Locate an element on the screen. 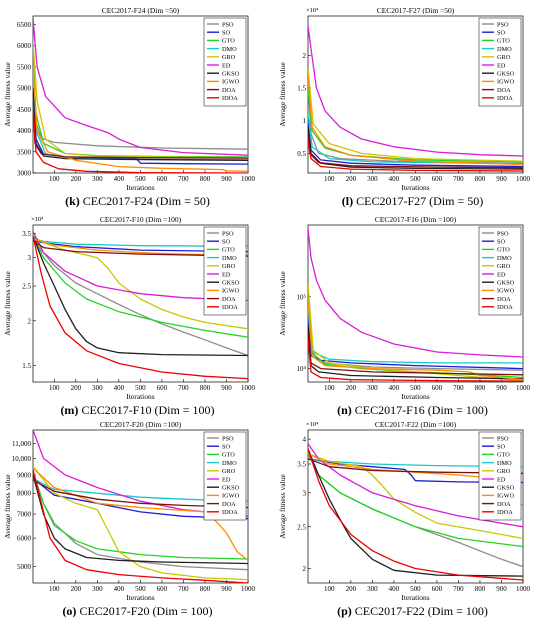  series-line-igwo is located at coordinates (140, 119).